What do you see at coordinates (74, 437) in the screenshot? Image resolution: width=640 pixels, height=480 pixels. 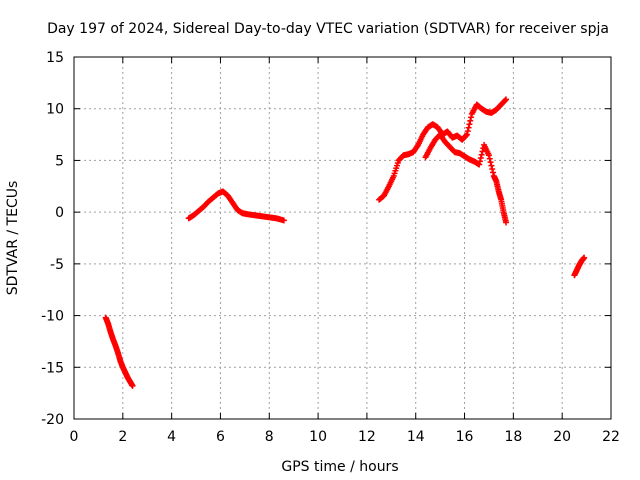 I see `x-tick-label: 0` at bounding box center [74, 437].